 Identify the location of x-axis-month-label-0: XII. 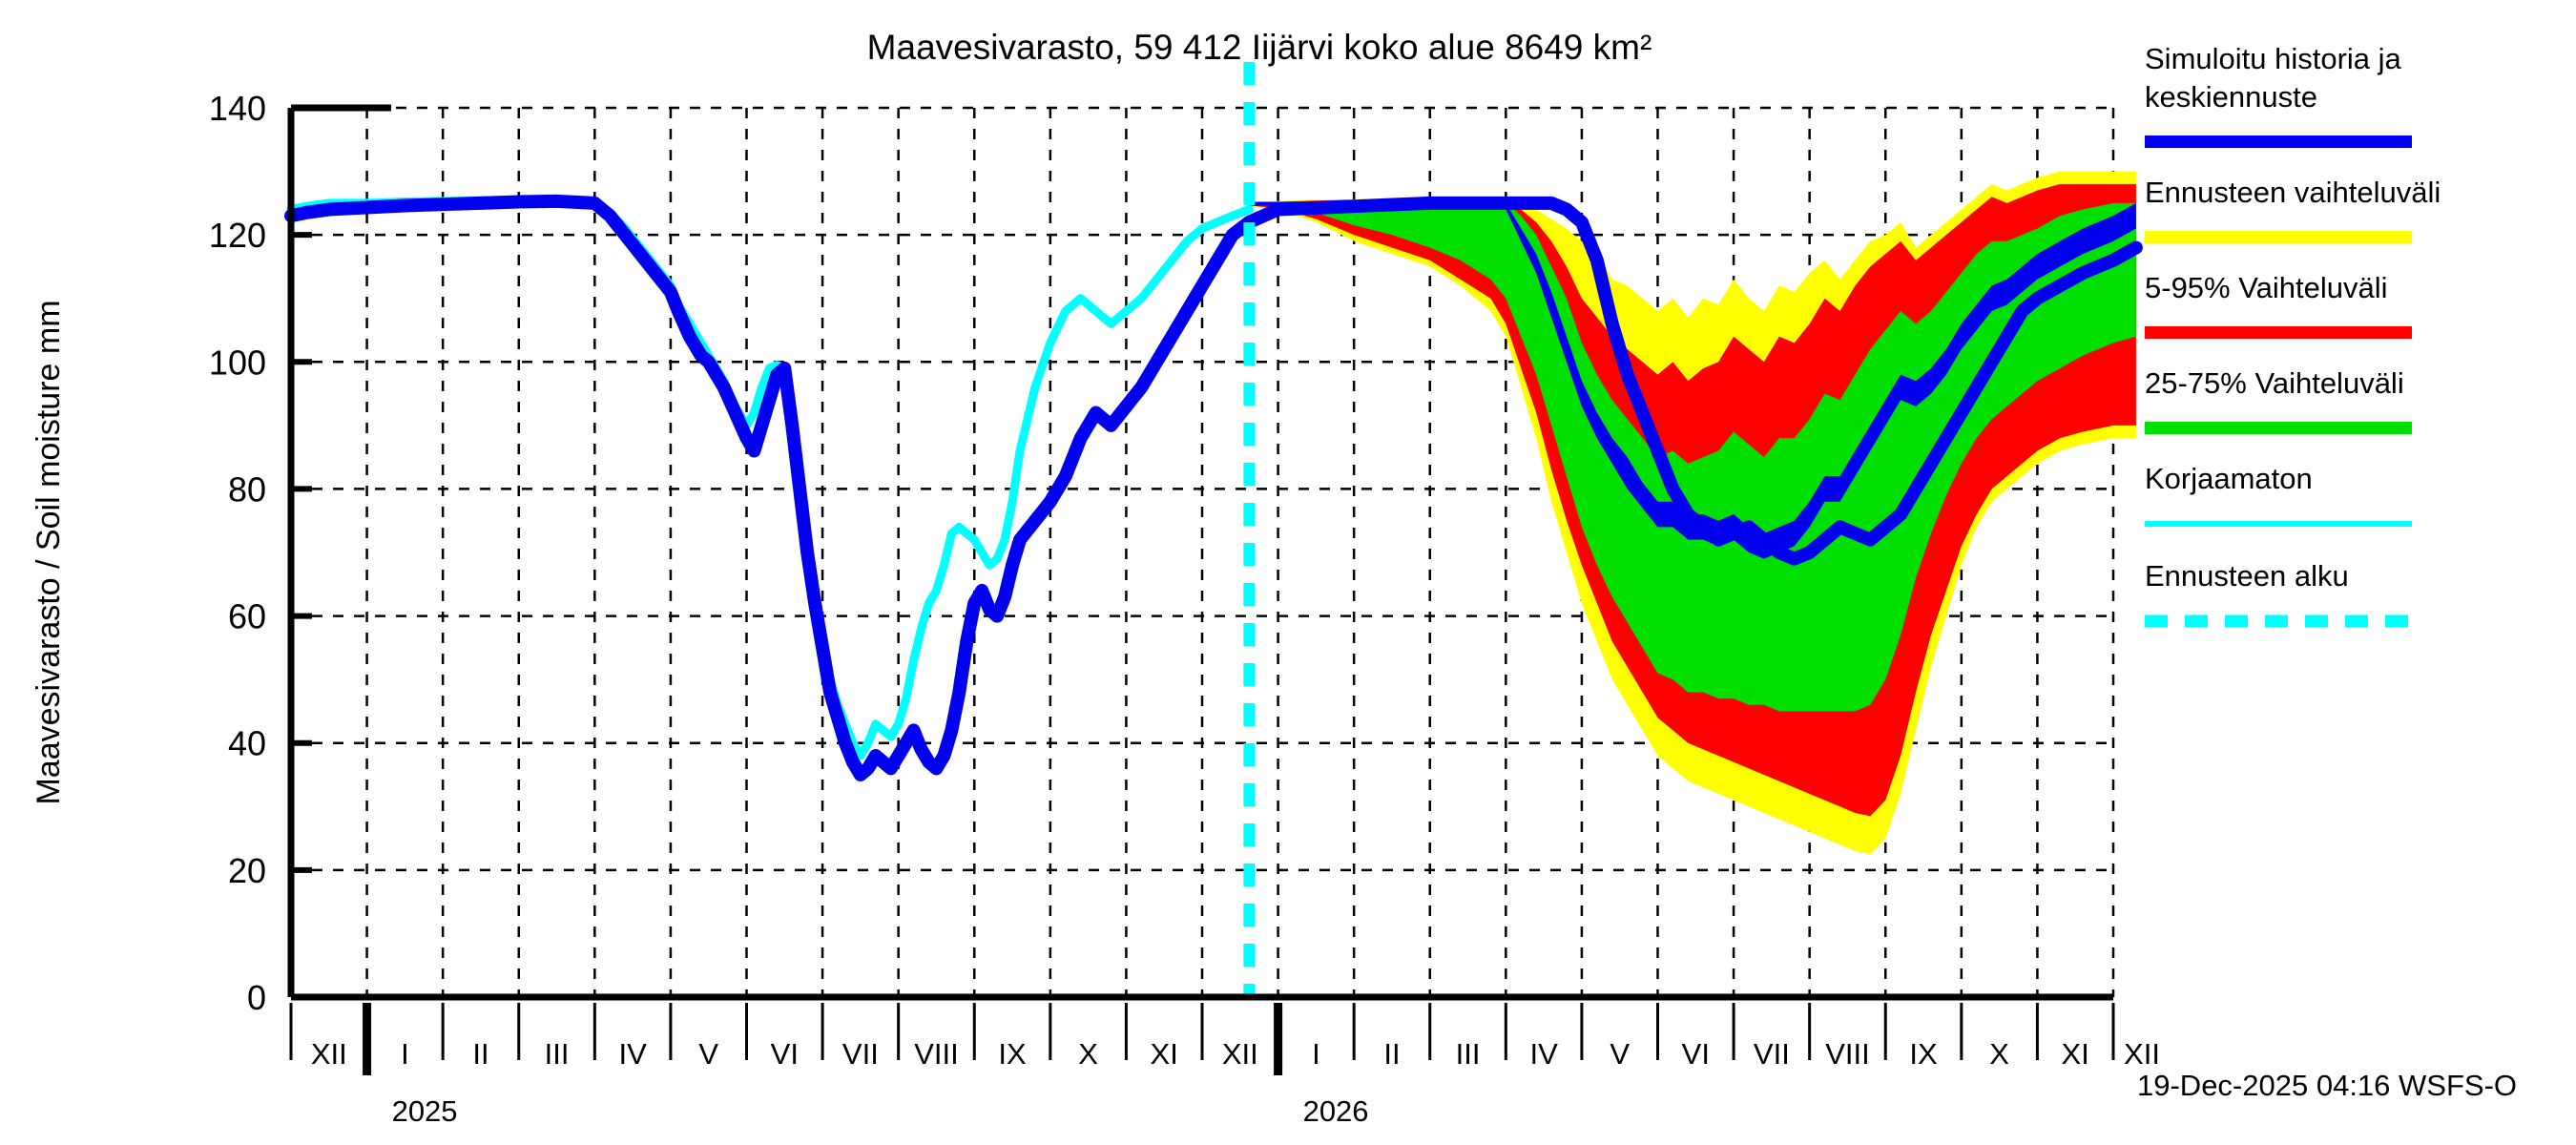
(329, 1054).